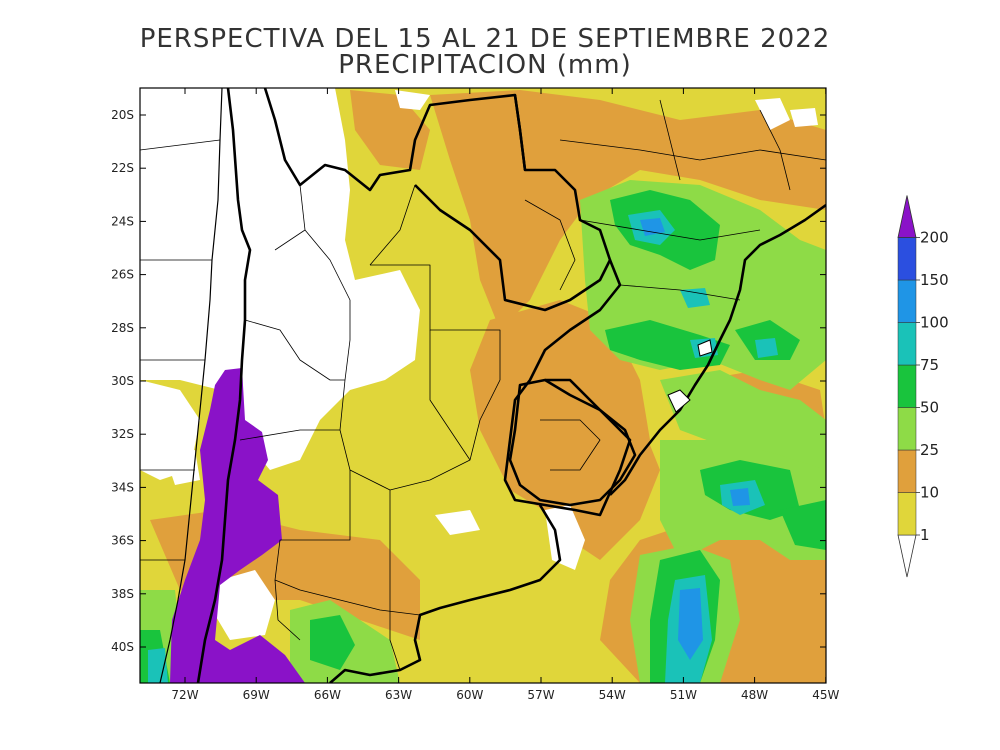 This screenshot has height=750, width=1000. I want to click on legend-label: 1, so click(925, 535).